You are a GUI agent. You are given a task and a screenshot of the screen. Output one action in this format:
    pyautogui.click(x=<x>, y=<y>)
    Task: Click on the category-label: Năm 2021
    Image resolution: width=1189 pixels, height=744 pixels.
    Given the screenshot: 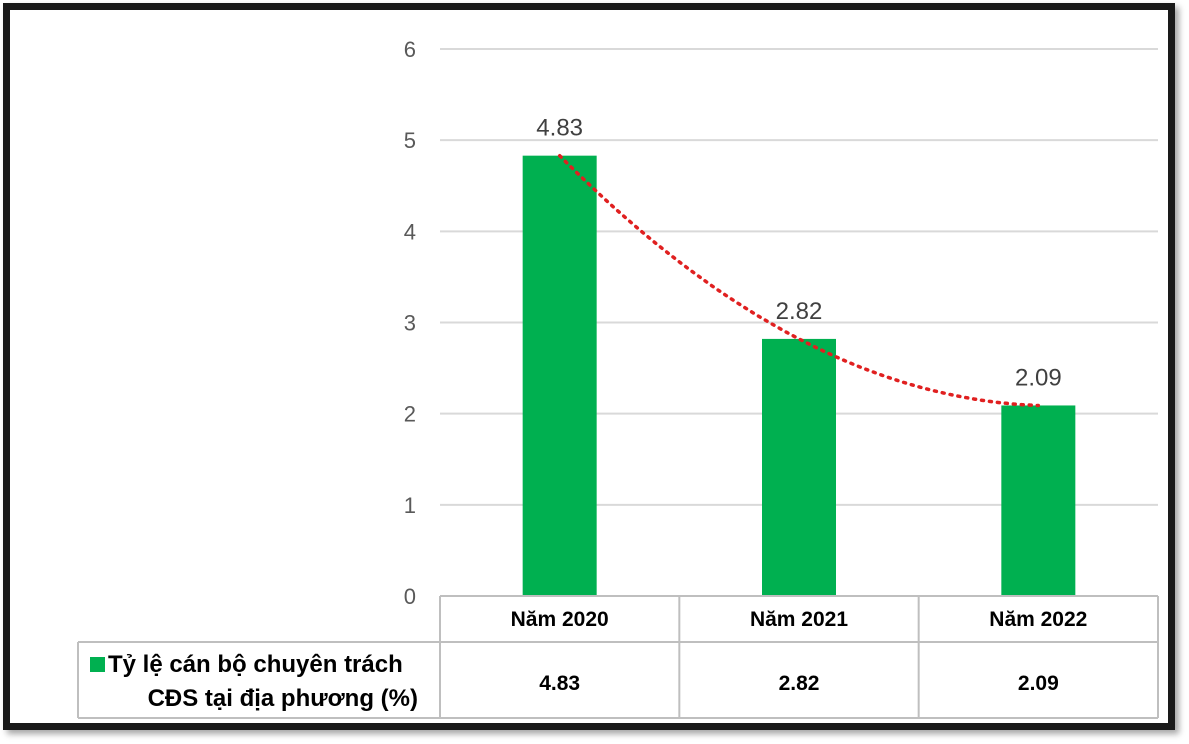 What is the action you would take?
    pyautogui.click(x=799, y=619)
    